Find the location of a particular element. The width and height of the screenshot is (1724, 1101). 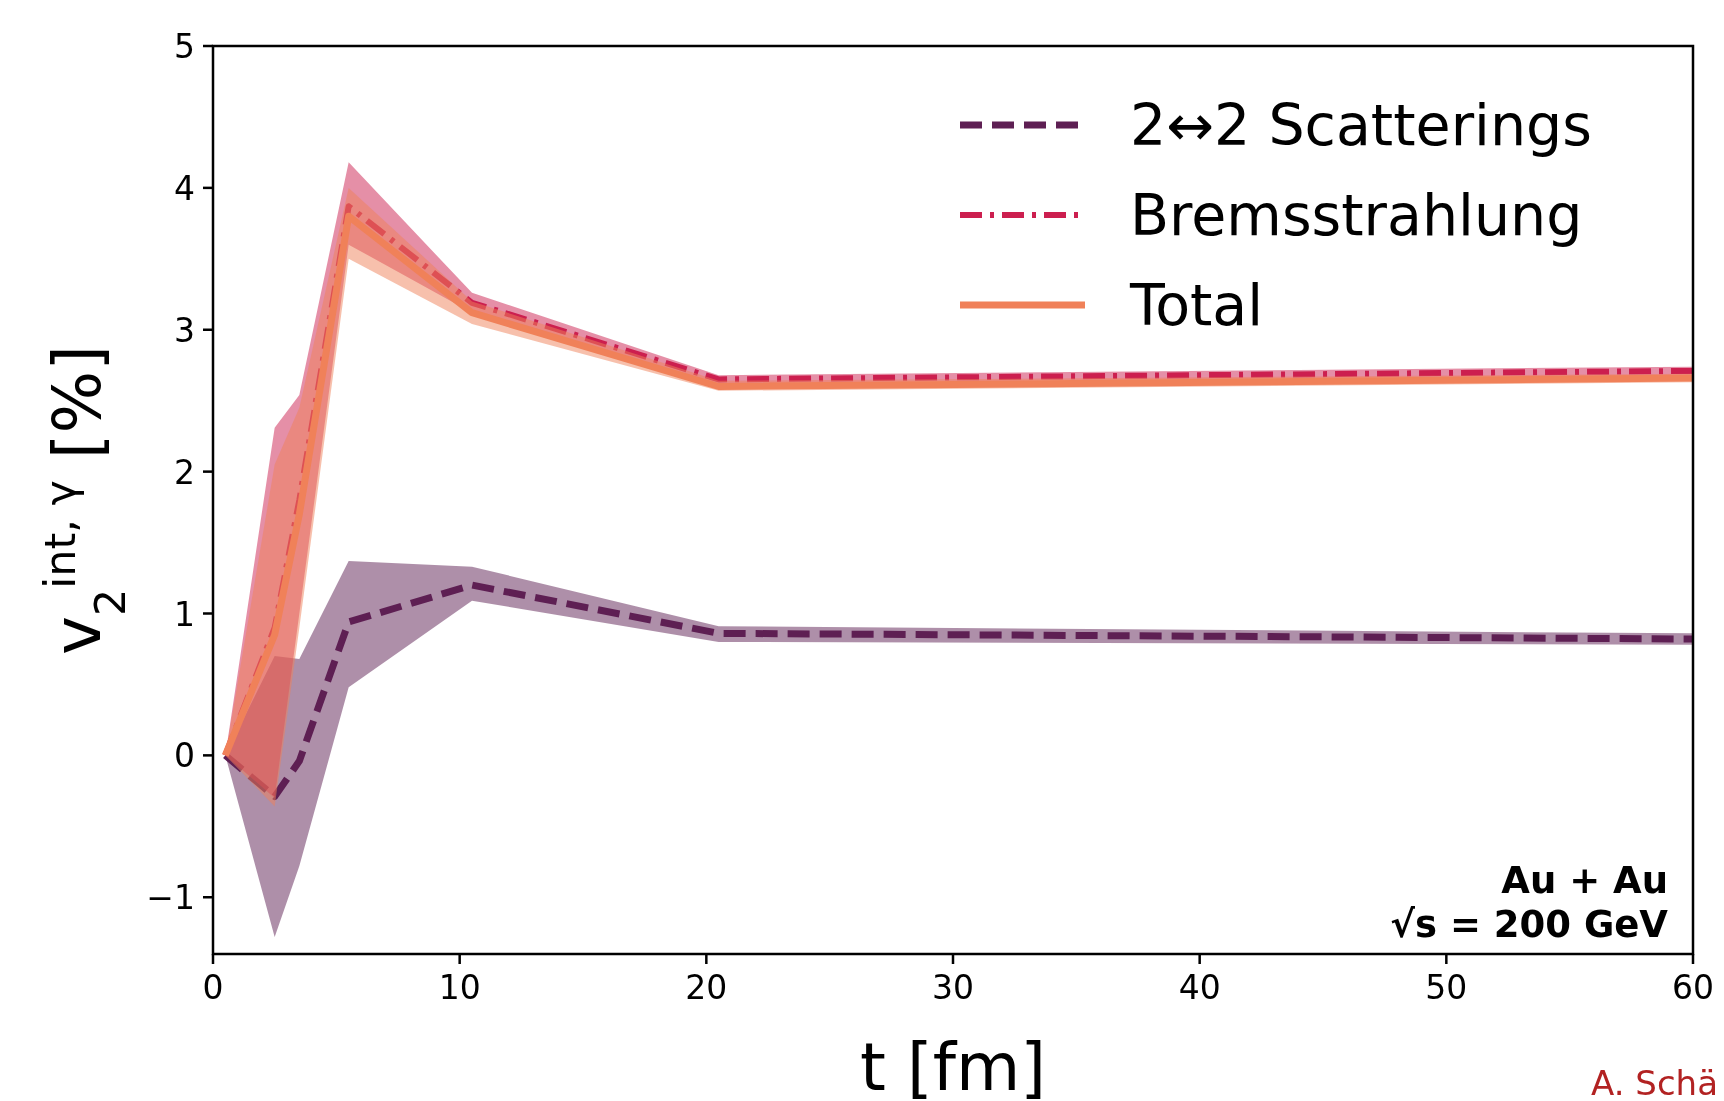

legend-label: Bremsstrahlung is located at coordinates (1356, 215).